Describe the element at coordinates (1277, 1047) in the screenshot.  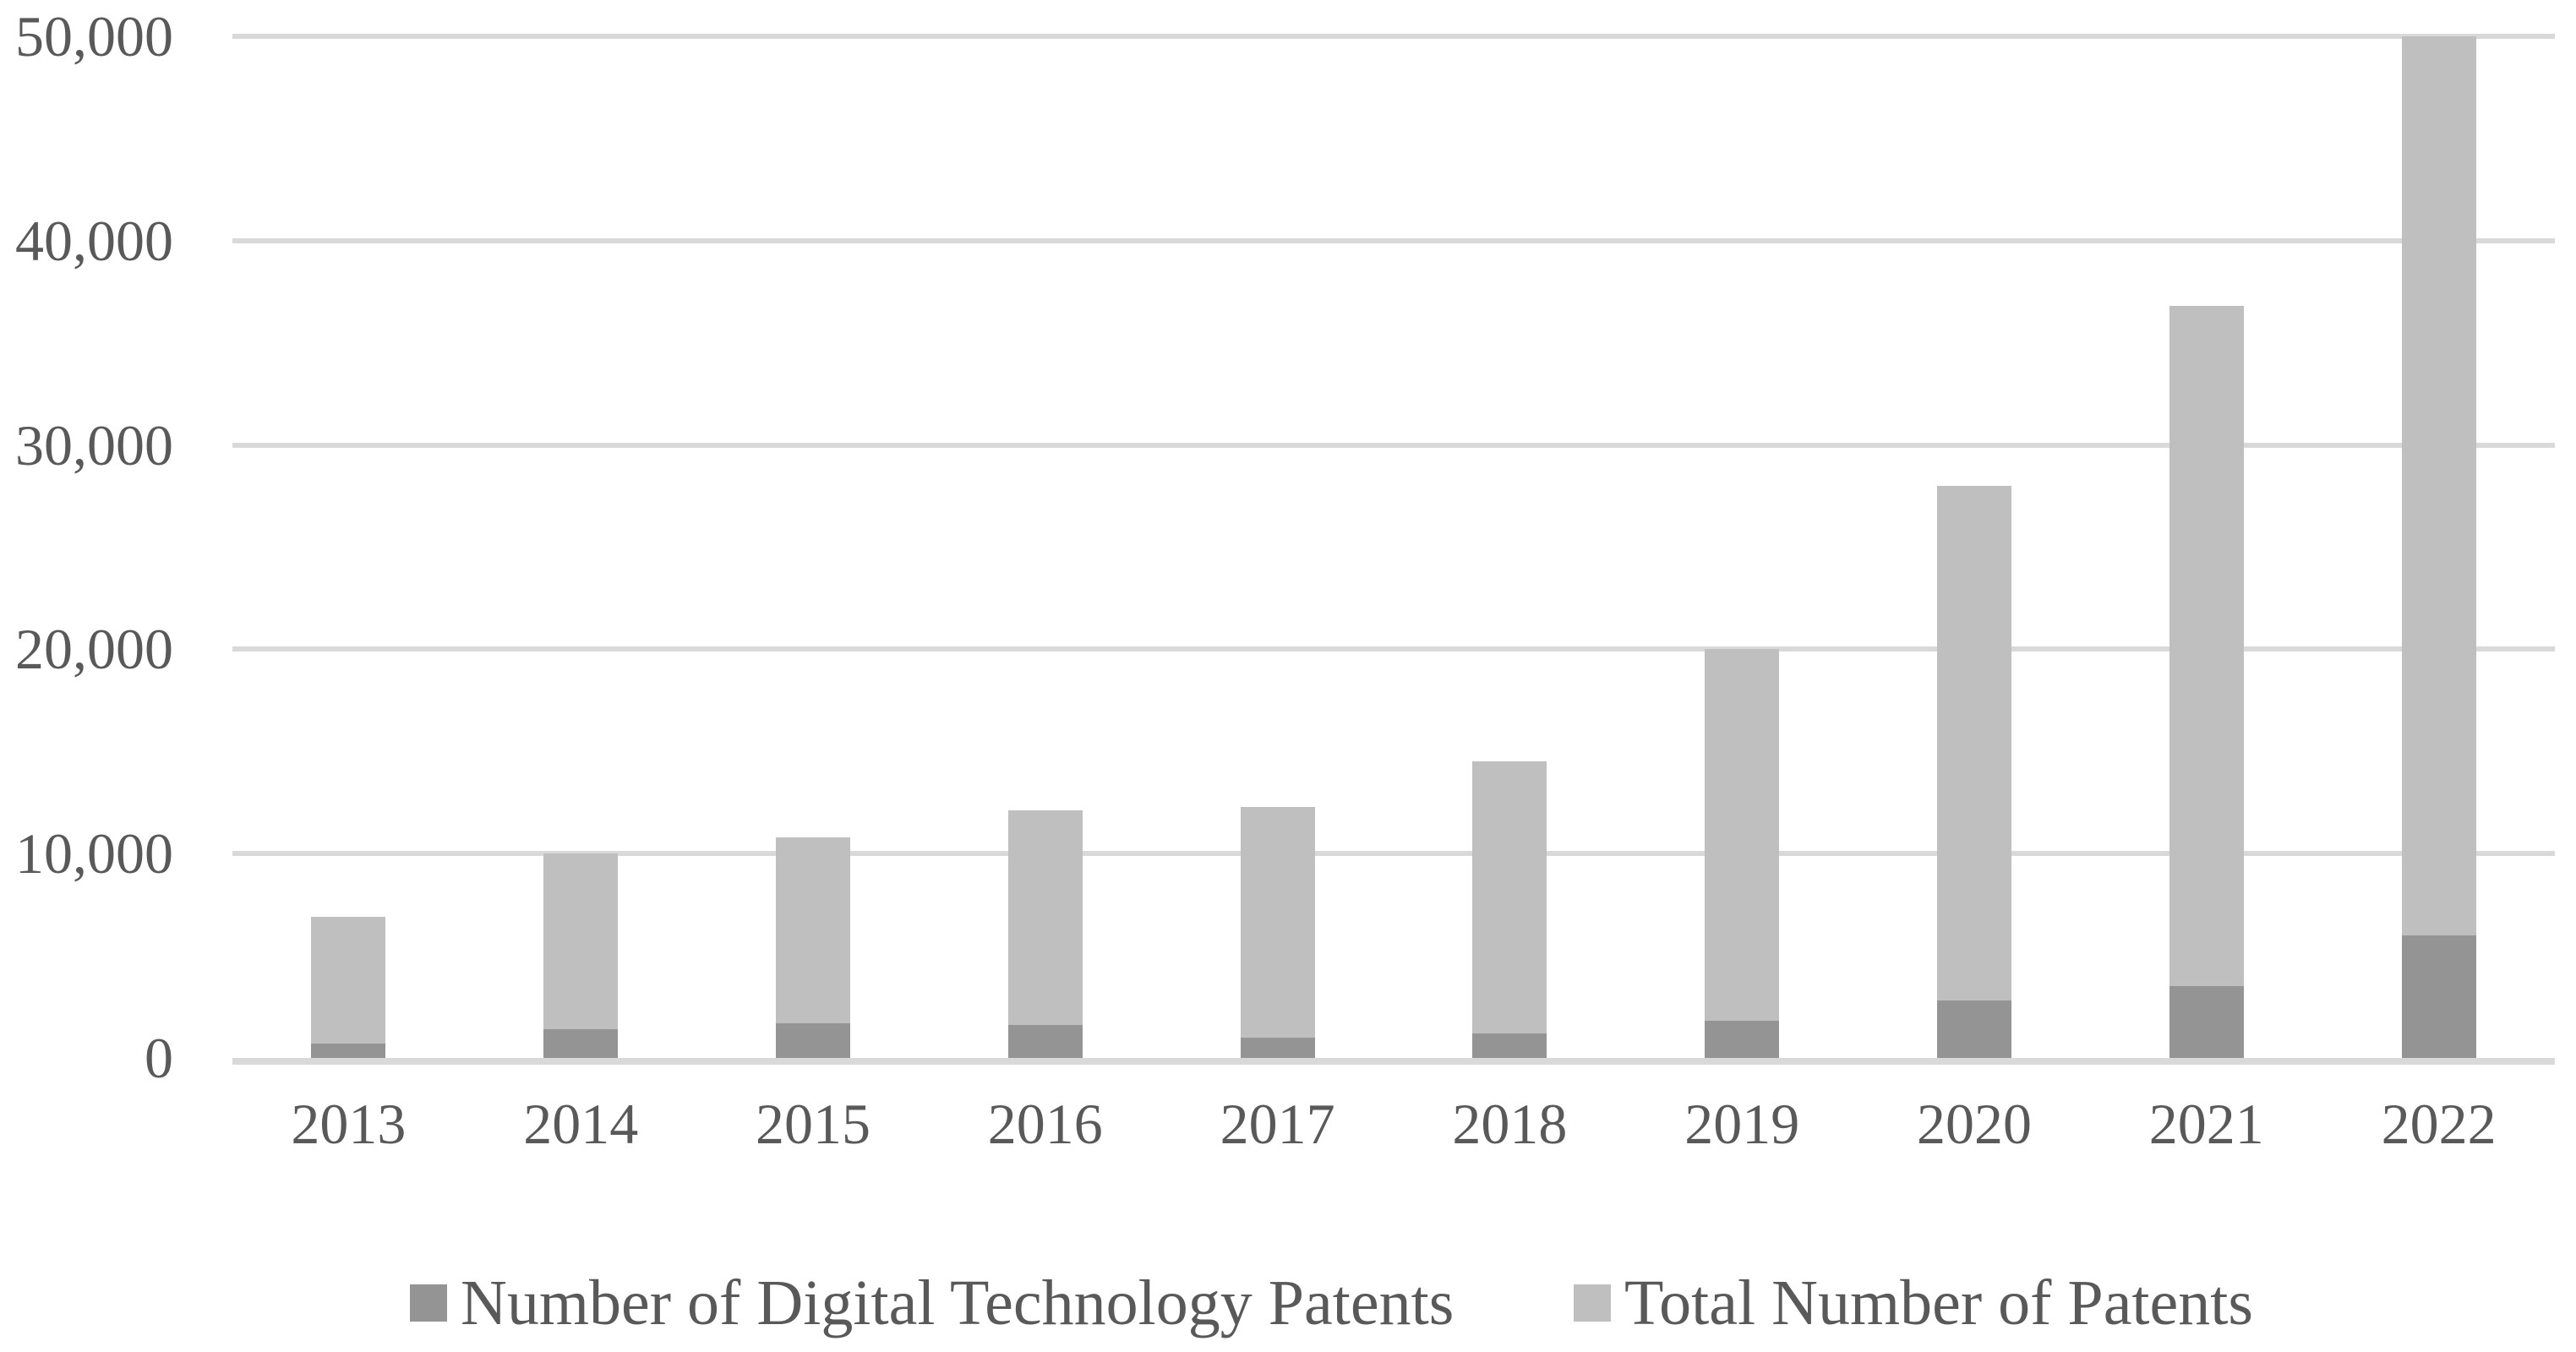
I see `bar-2017-digital-technology-patents` at that location.